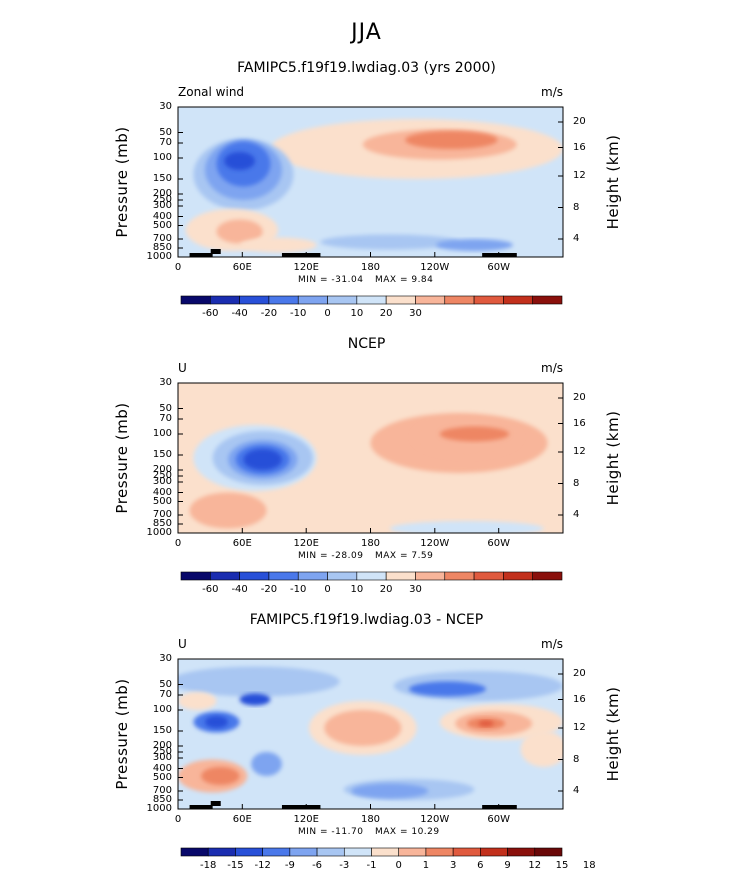 This screenshot has width=733, height=888. Describe the element at coordinates (386, 313) in the screenshot. I see `colorbar-label: 20` at that location.